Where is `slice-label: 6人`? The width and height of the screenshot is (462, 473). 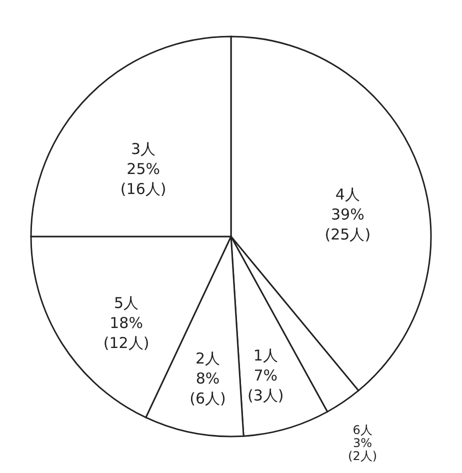
slice-label: 6人 is located at coordinates (362, 430).